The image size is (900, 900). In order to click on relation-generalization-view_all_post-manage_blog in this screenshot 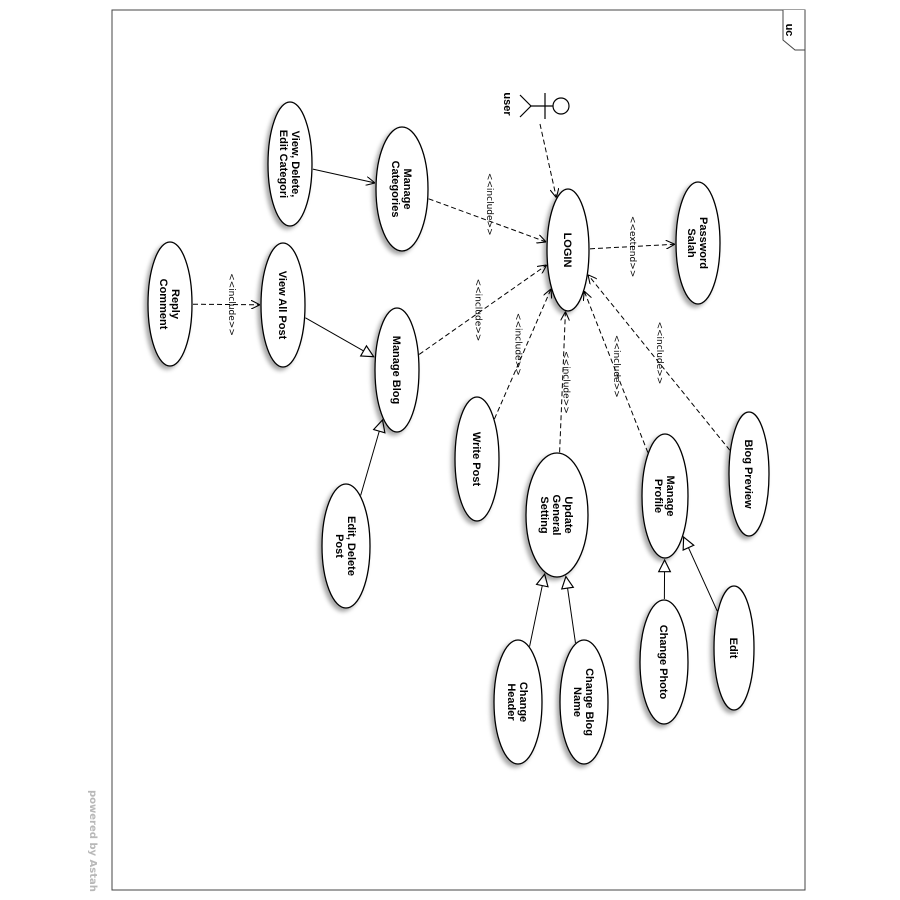, I will do `click(339, 337)`.